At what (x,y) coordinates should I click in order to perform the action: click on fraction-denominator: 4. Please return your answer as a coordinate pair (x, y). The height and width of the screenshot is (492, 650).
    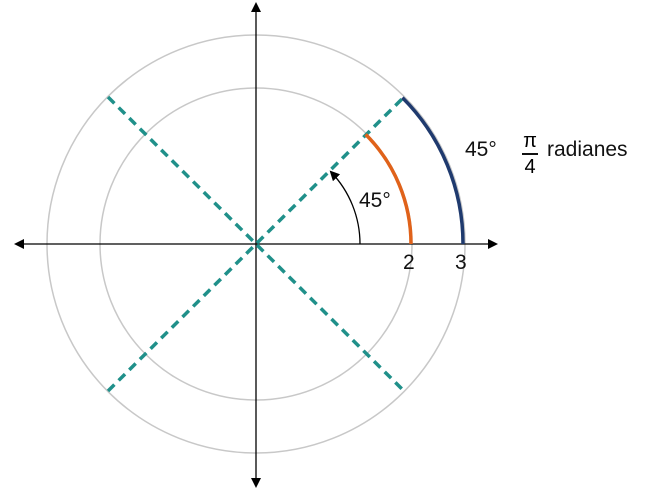
    Looking at the image, I should click on (530, 166).